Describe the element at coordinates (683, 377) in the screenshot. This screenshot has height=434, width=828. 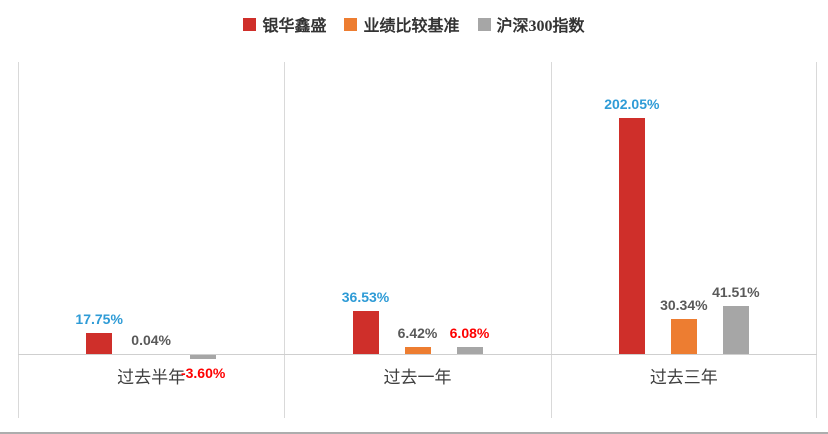
I see `category-label: 过去三年` at that location.